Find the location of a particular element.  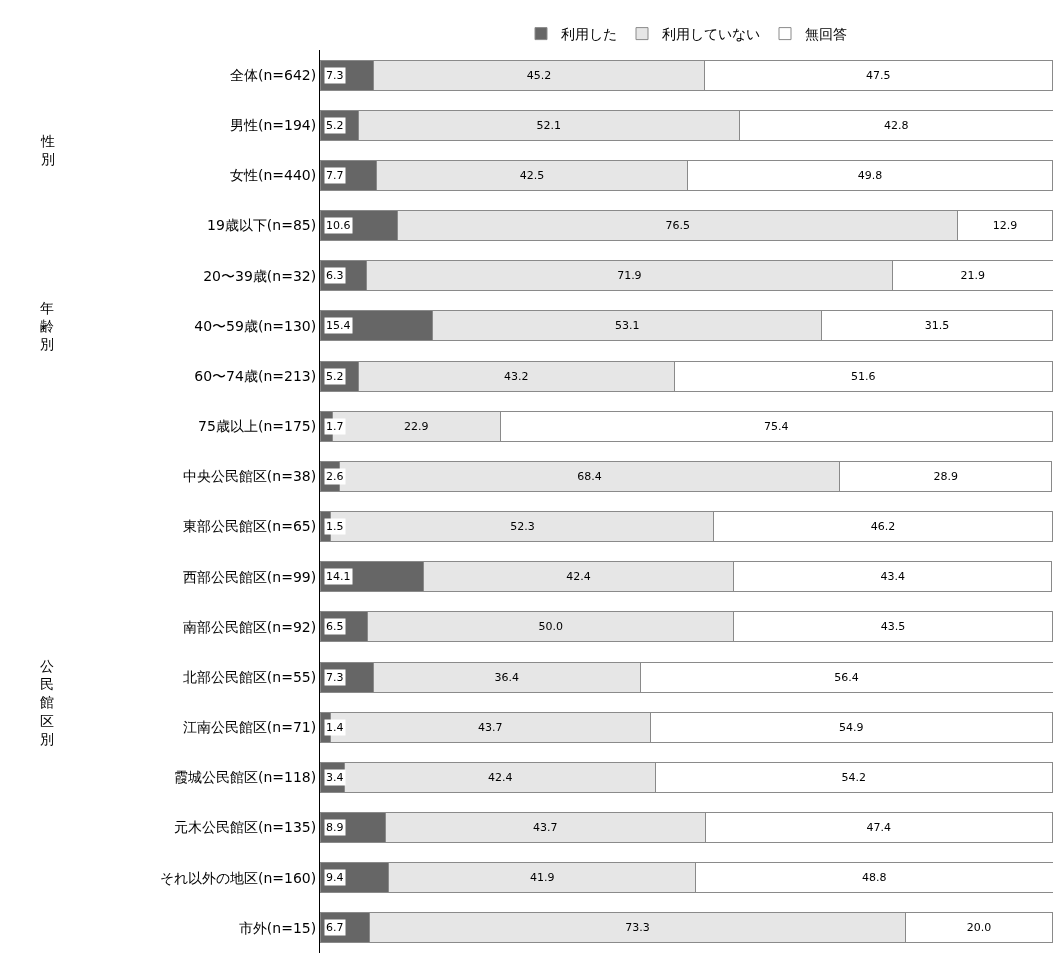

y-tick-label: 女性(n=440) is located at coordinates (273, 175).